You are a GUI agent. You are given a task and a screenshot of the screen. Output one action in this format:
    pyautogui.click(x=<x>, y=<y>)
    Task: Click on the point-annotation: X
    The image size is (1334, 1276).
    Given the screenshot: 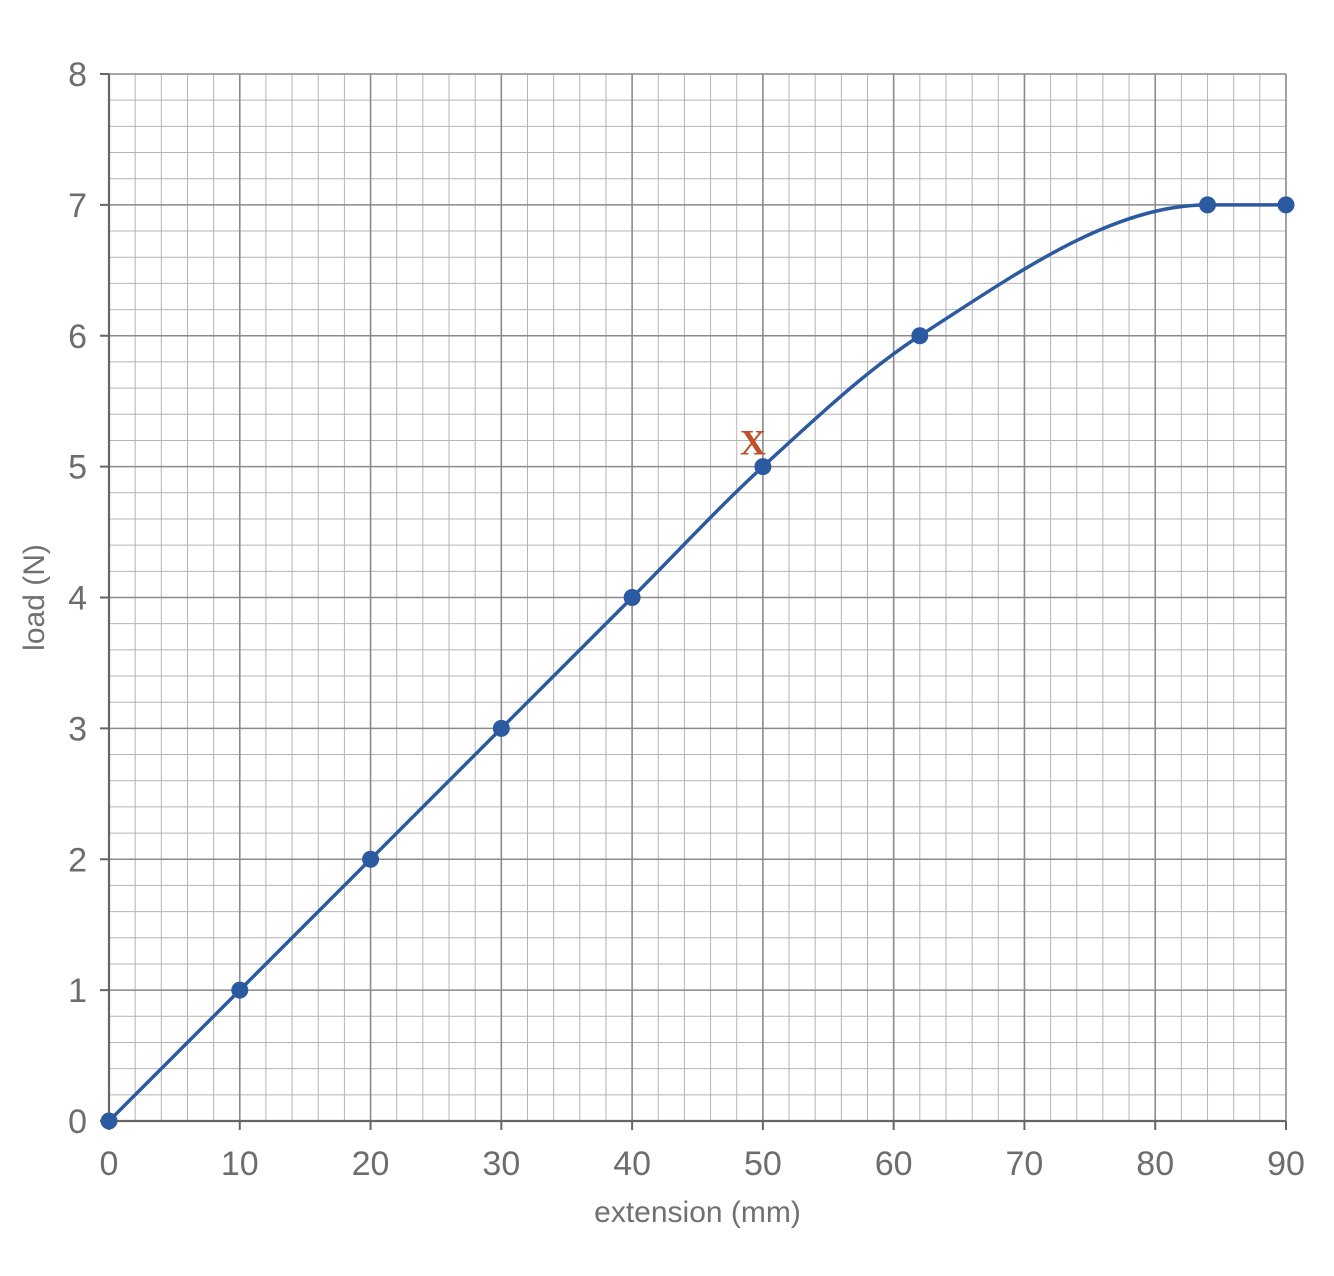 What is the action you would take?
    pyautogui.click(x=753, y=443)
    